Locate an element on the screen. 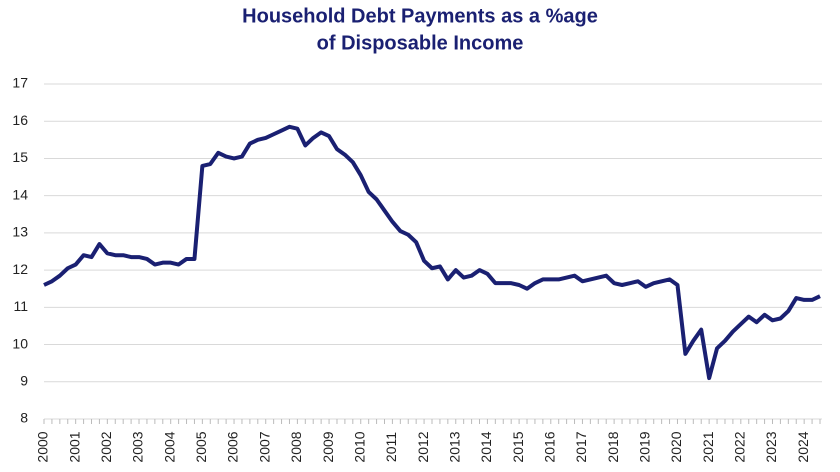  y-tick-label: 13 is located at coordinates (20, 232).